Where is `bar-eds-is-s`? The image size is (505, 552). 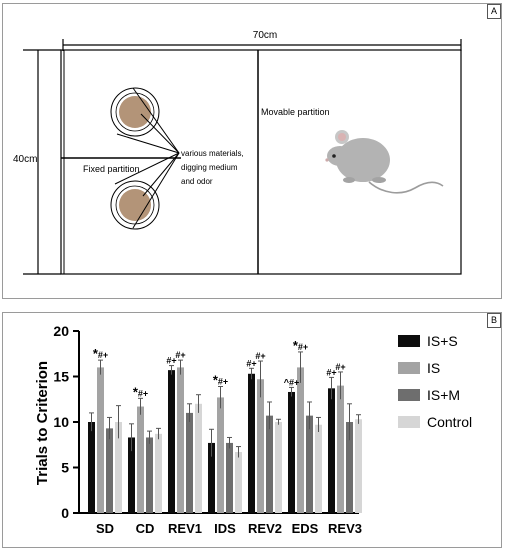 bar-eds-is-s is located at coordinates (291, 452).